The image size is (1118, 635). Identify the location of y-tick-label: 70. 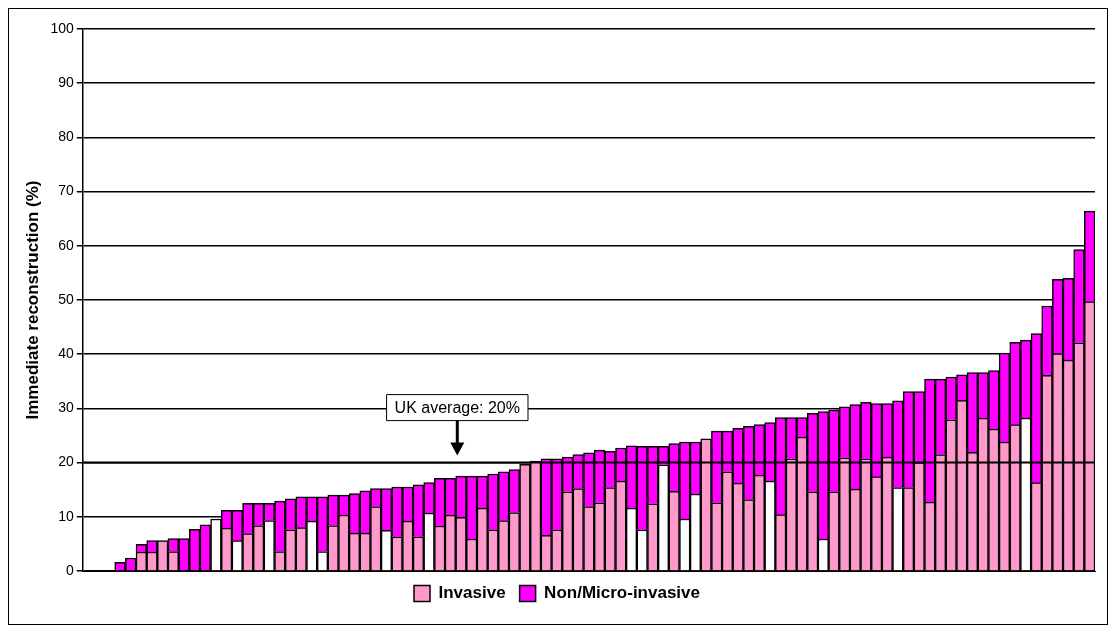
(66, 190).